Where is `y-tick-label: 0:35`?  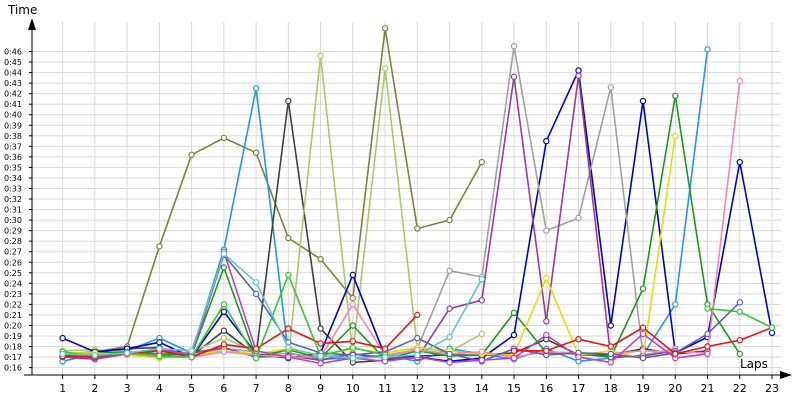
y-tick-label: 0:35 is located at coordinates (13, 167).